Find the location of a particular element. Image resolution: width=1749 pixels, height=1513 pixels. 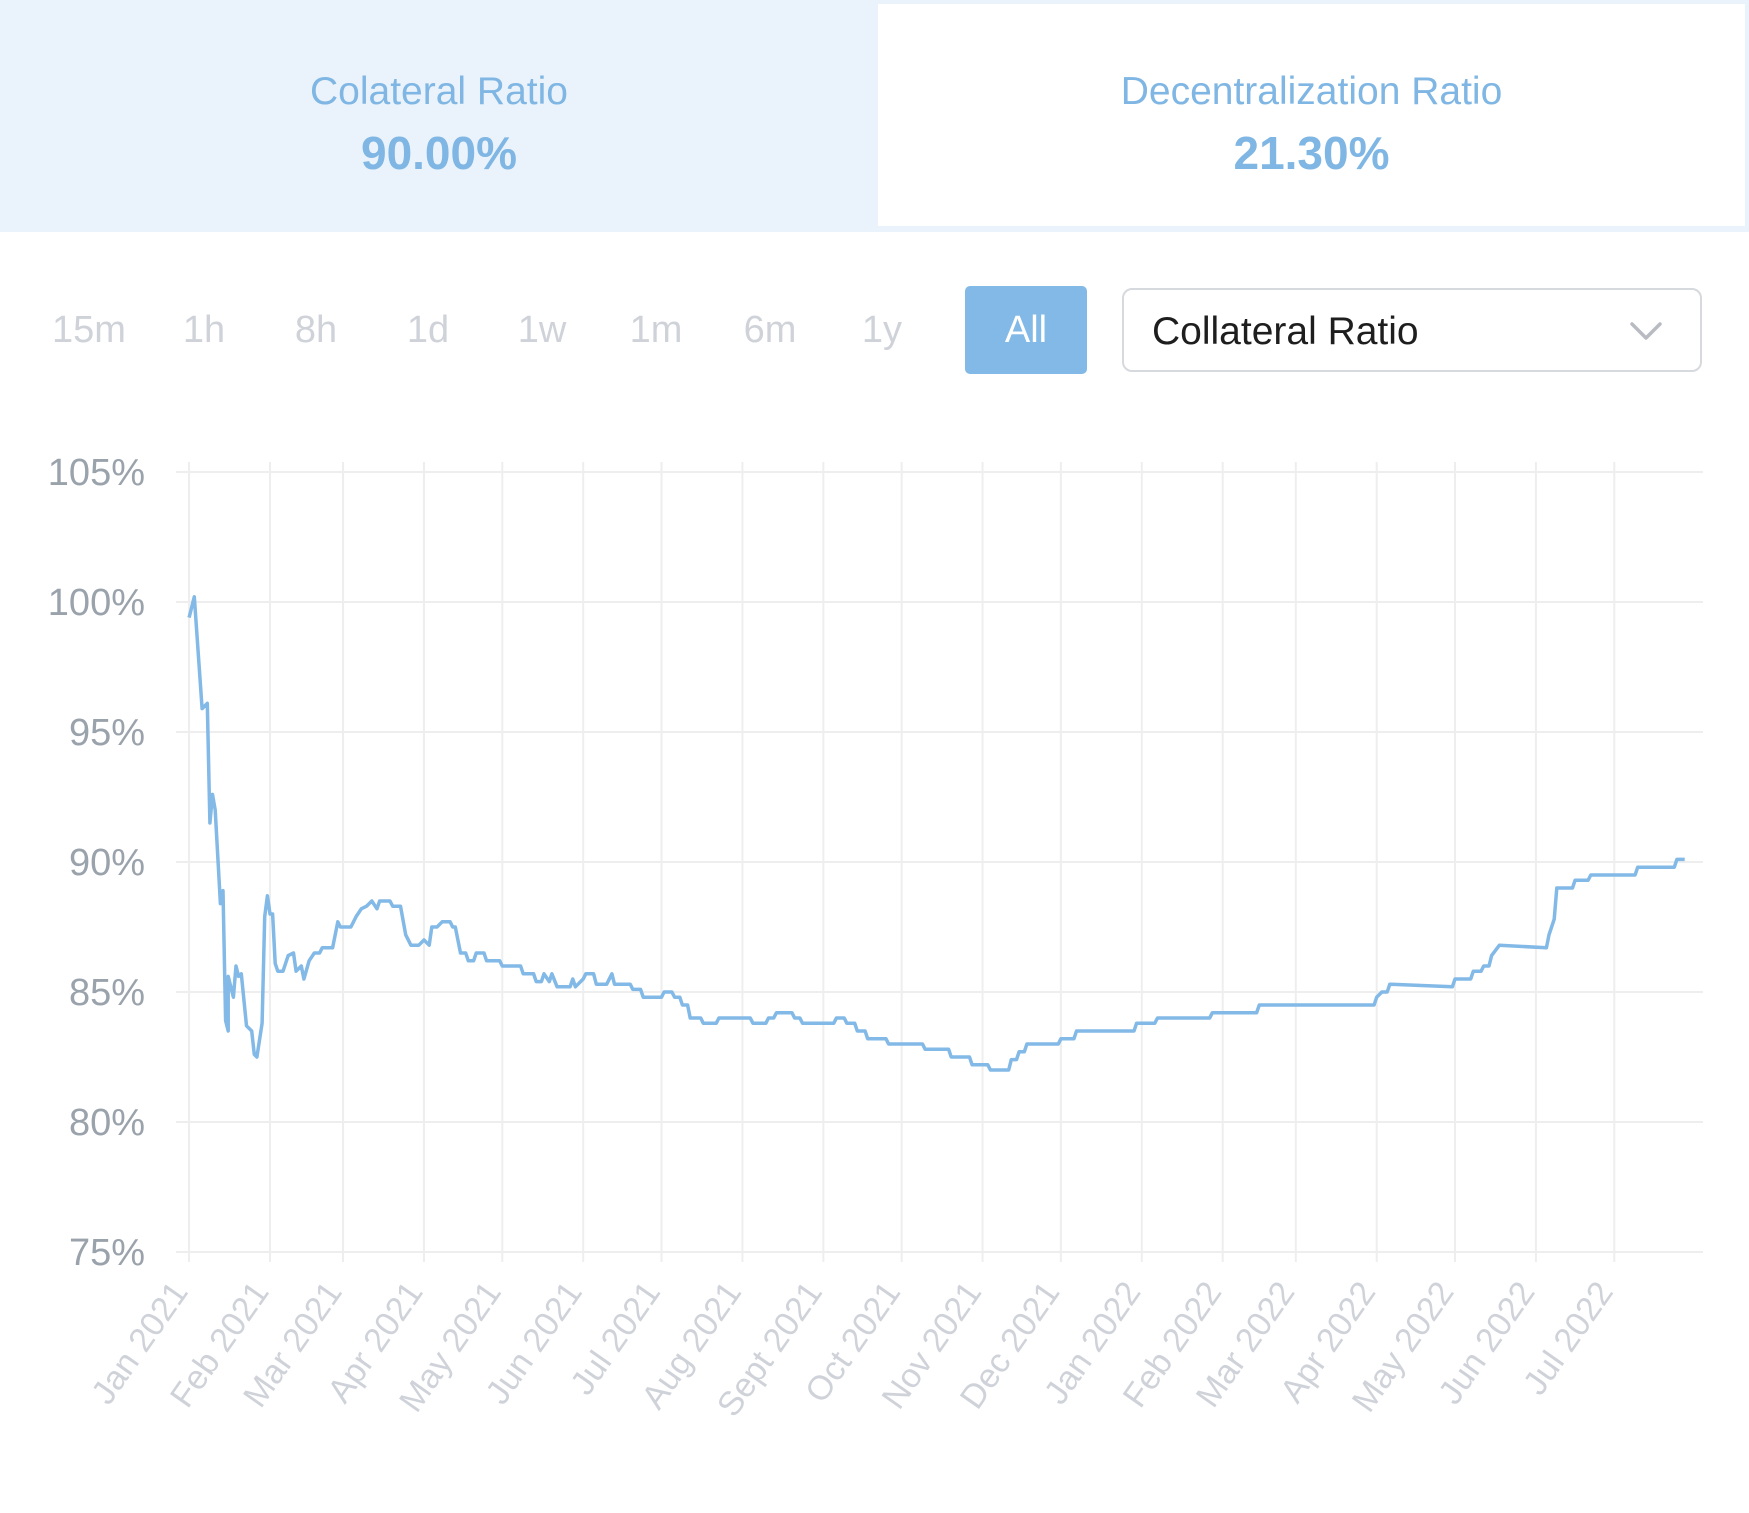

range-1w-button: 1w is located at coordinates (542, 330).